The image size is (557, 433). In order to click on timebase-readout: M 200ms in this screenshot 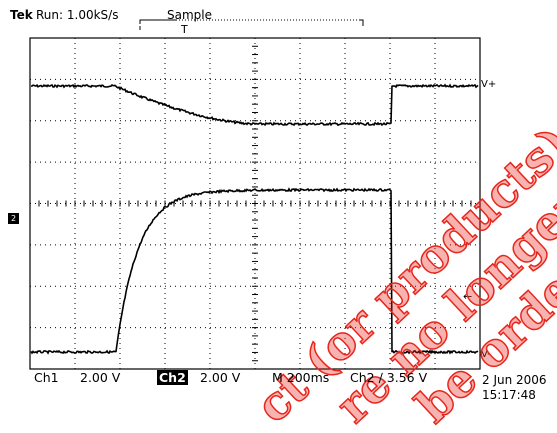, I will do `click(301, 377)`.